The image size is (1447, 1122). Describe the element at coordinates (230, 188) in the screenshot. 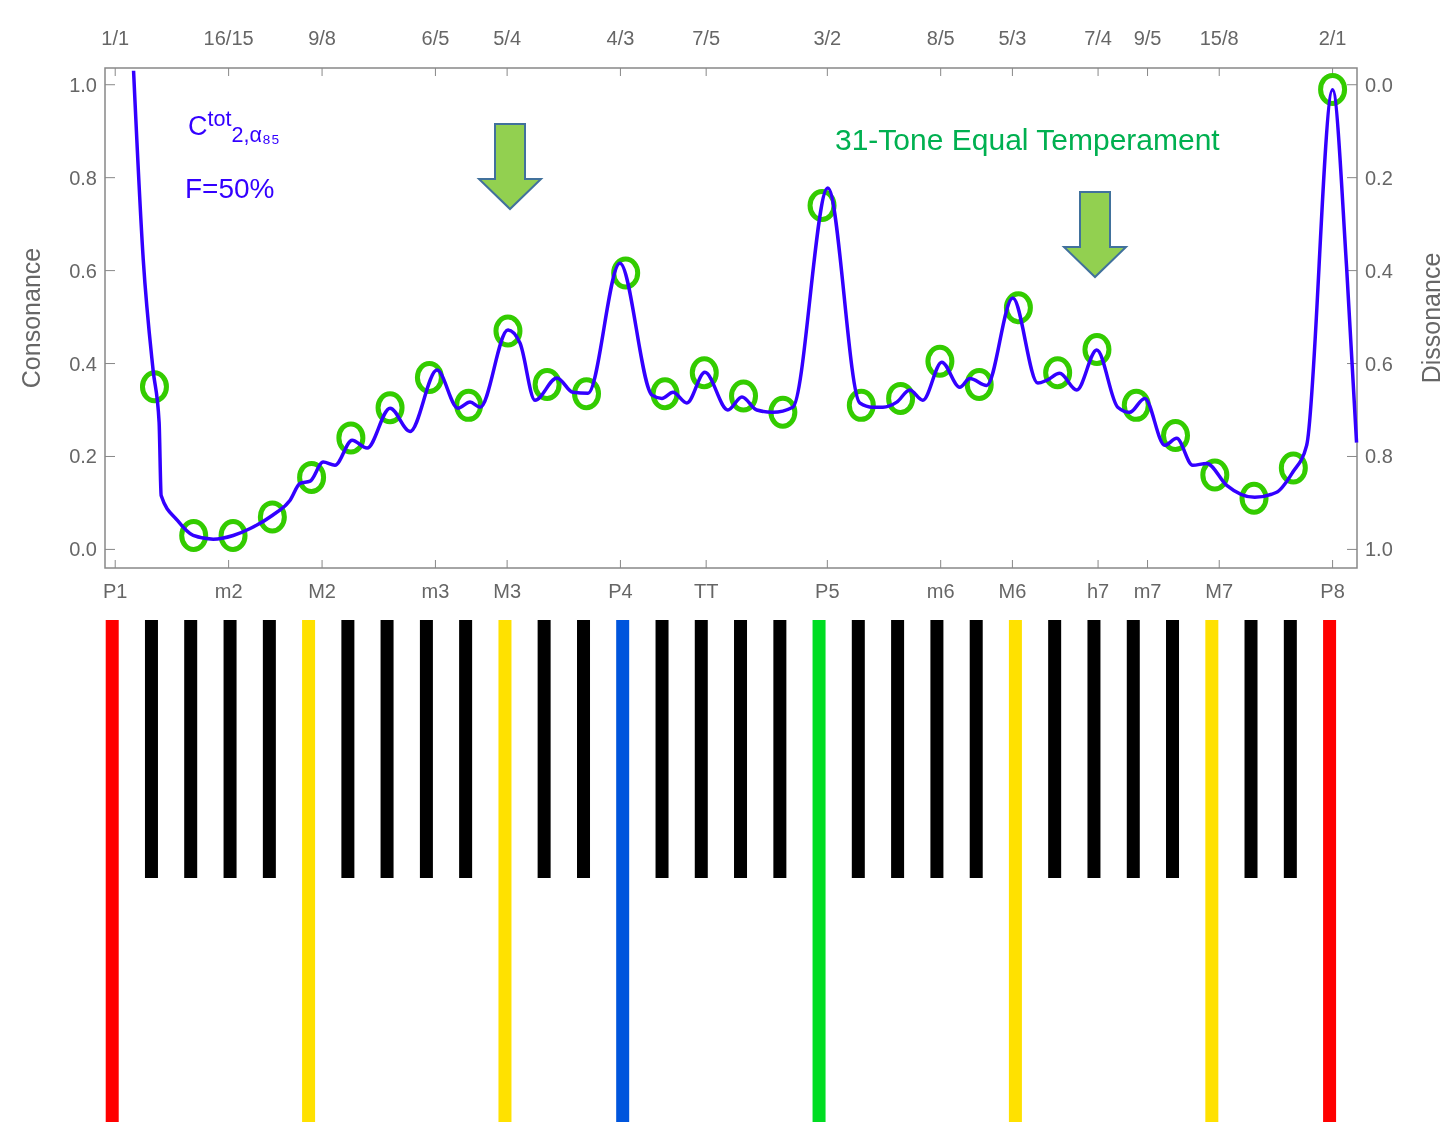

I see `annotation: F=50%` at that location.